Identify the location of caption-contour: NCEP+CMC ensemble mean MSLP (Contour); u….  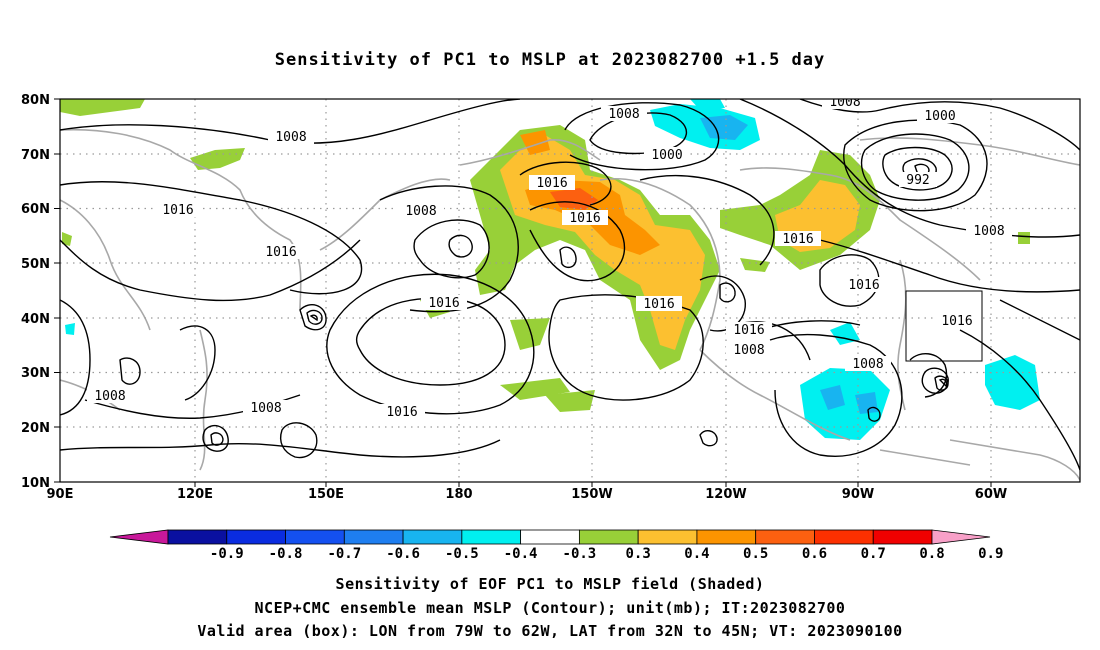
(550, 608).